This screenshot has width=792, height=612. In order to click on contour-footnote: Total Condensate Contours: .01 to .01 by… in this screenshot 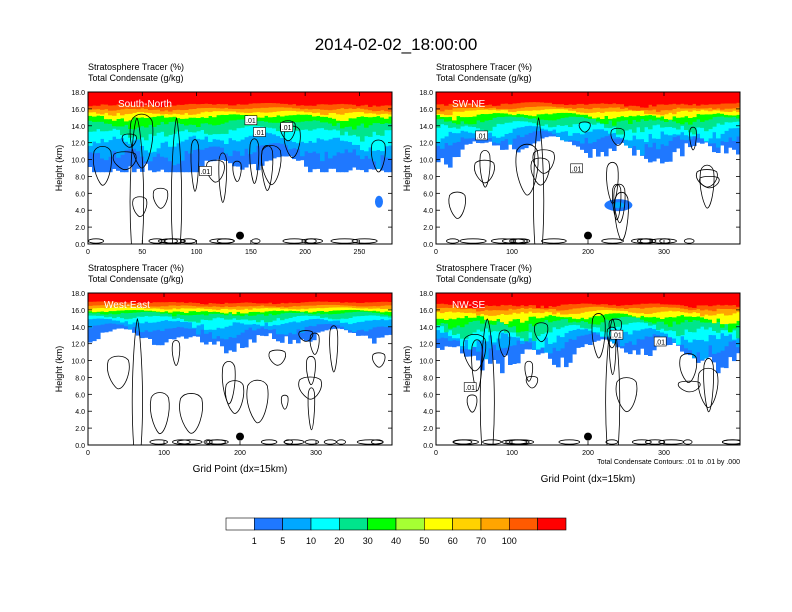, I will do `click(668, 462)`.